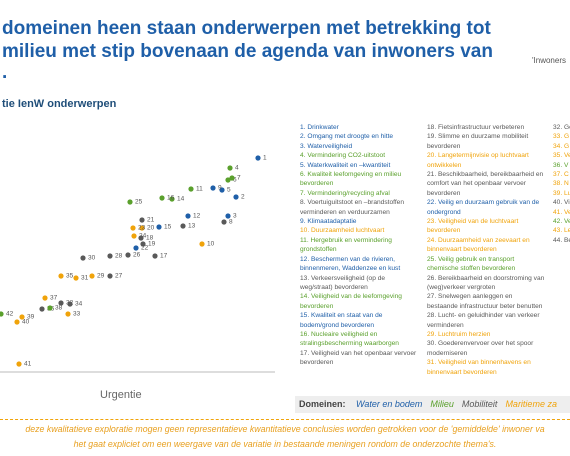 This screenshot has width=570, height=456. Describe the element at coordinates (319, 127) in the screenshot. I see `list-item: 1. Drinkwater` at that location.